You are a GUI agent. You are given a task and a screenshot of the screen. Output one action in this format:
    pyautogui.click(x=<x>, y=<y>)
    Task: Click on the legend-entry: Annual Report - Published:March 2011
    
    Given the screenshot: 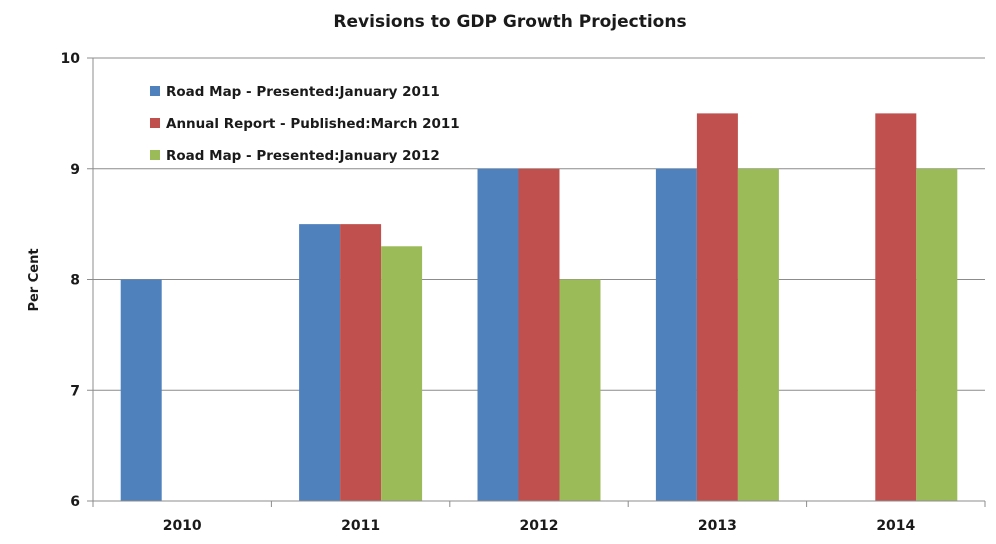 What is the action you would take?
    pyautogui.click(x=313, y=124)
    